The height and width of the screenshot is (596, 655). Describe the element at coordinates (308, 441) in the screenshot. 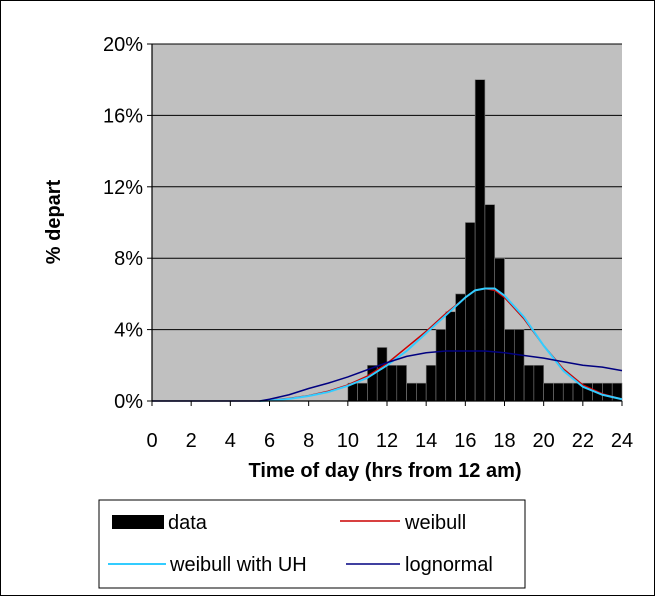

I see `x-tick-label: 8` at that location.